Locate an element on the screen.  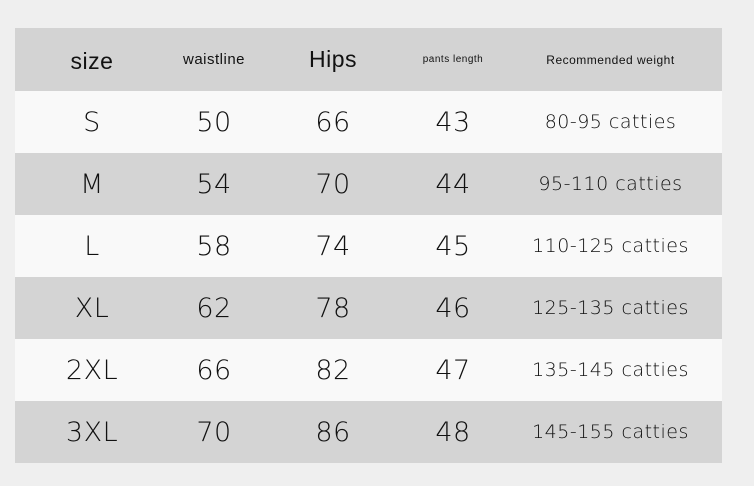
cell-size: M is located at coordinates (92, 184).